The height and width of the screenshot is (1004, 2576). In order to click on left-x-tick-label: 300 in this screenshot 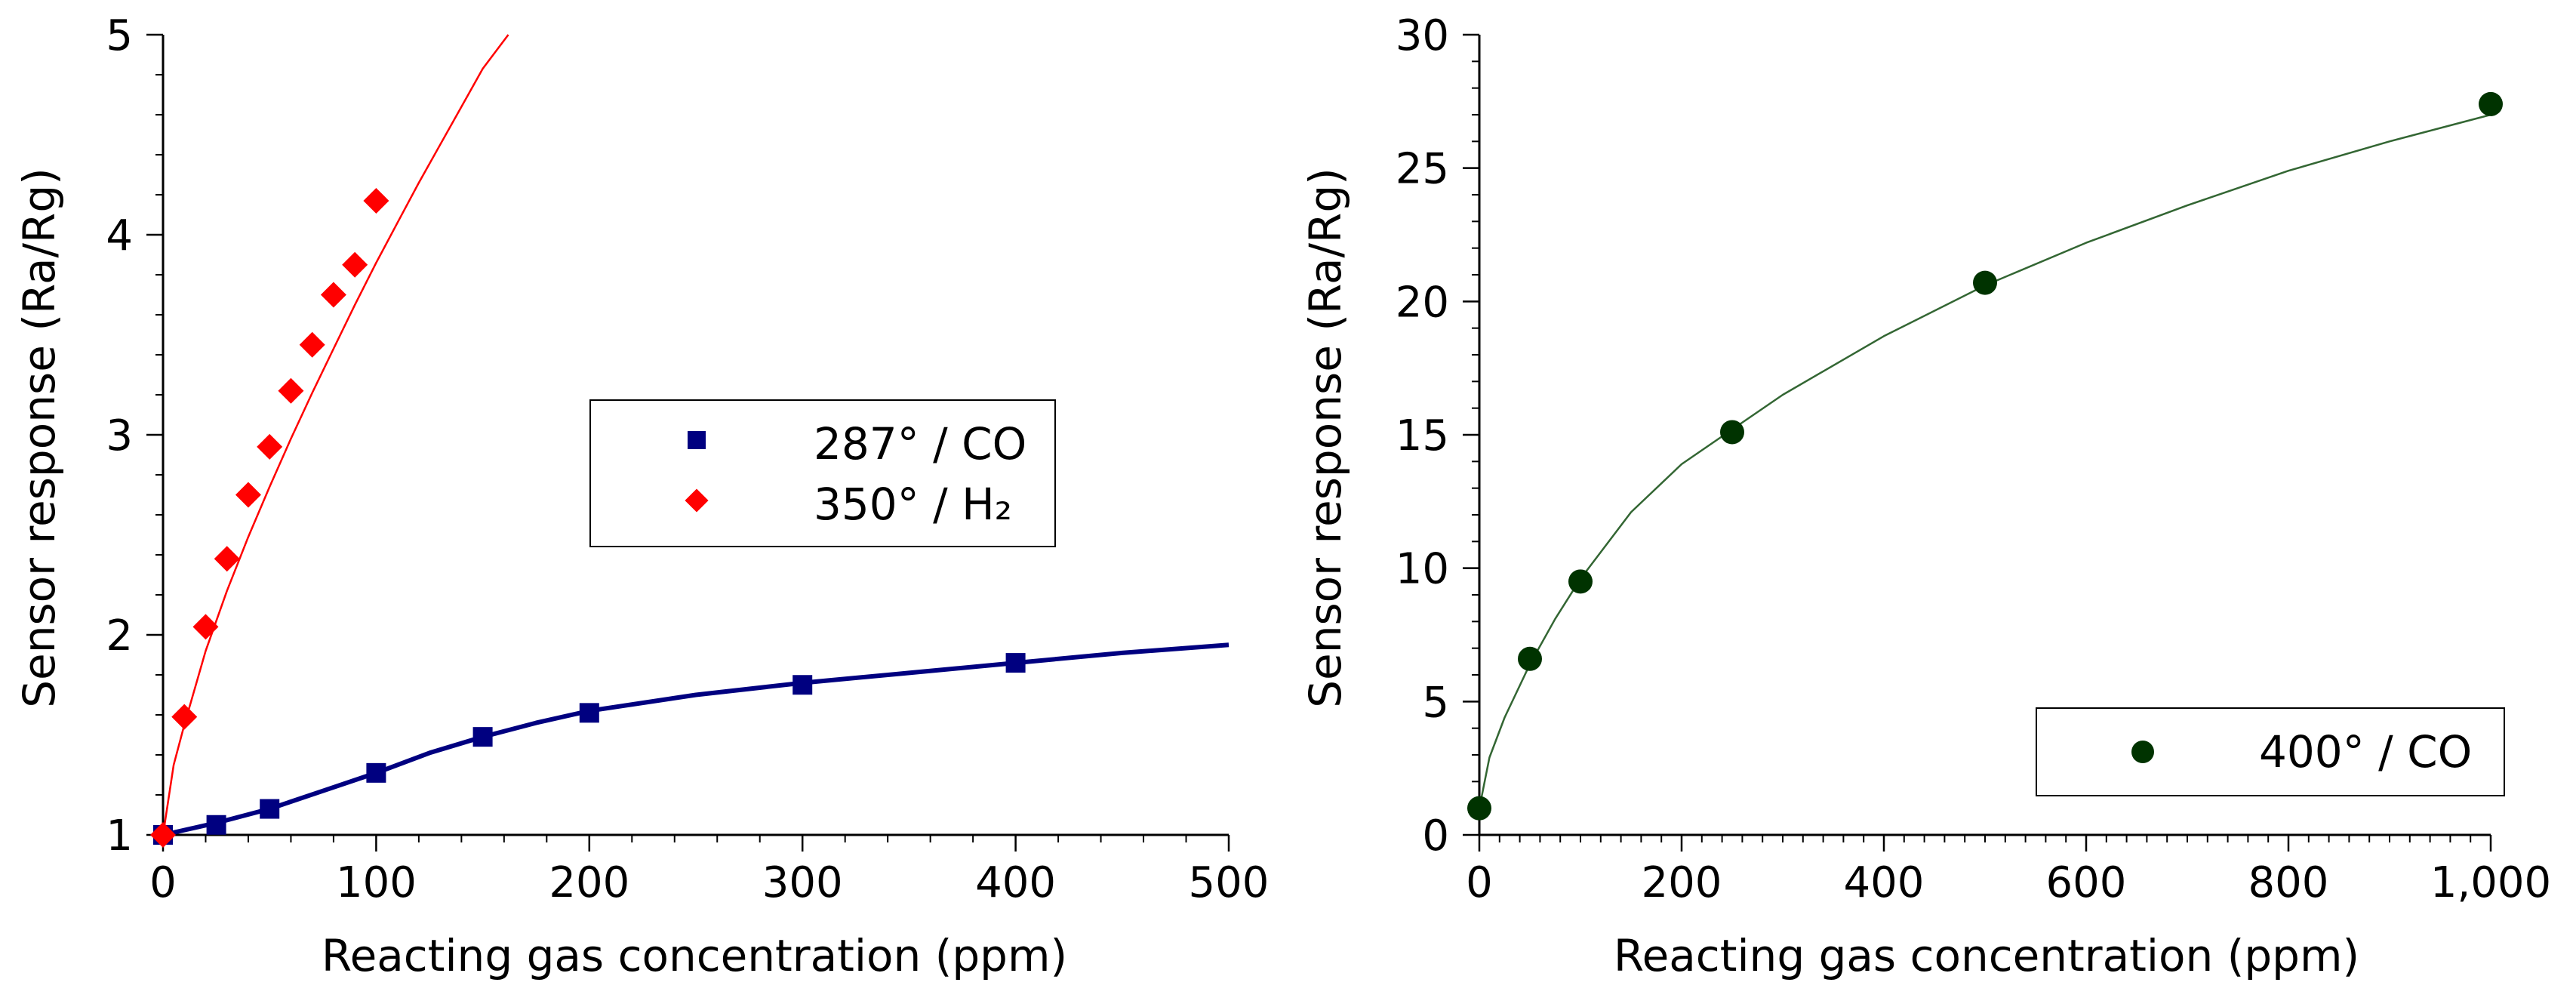, I will do `click(802, 882)`.